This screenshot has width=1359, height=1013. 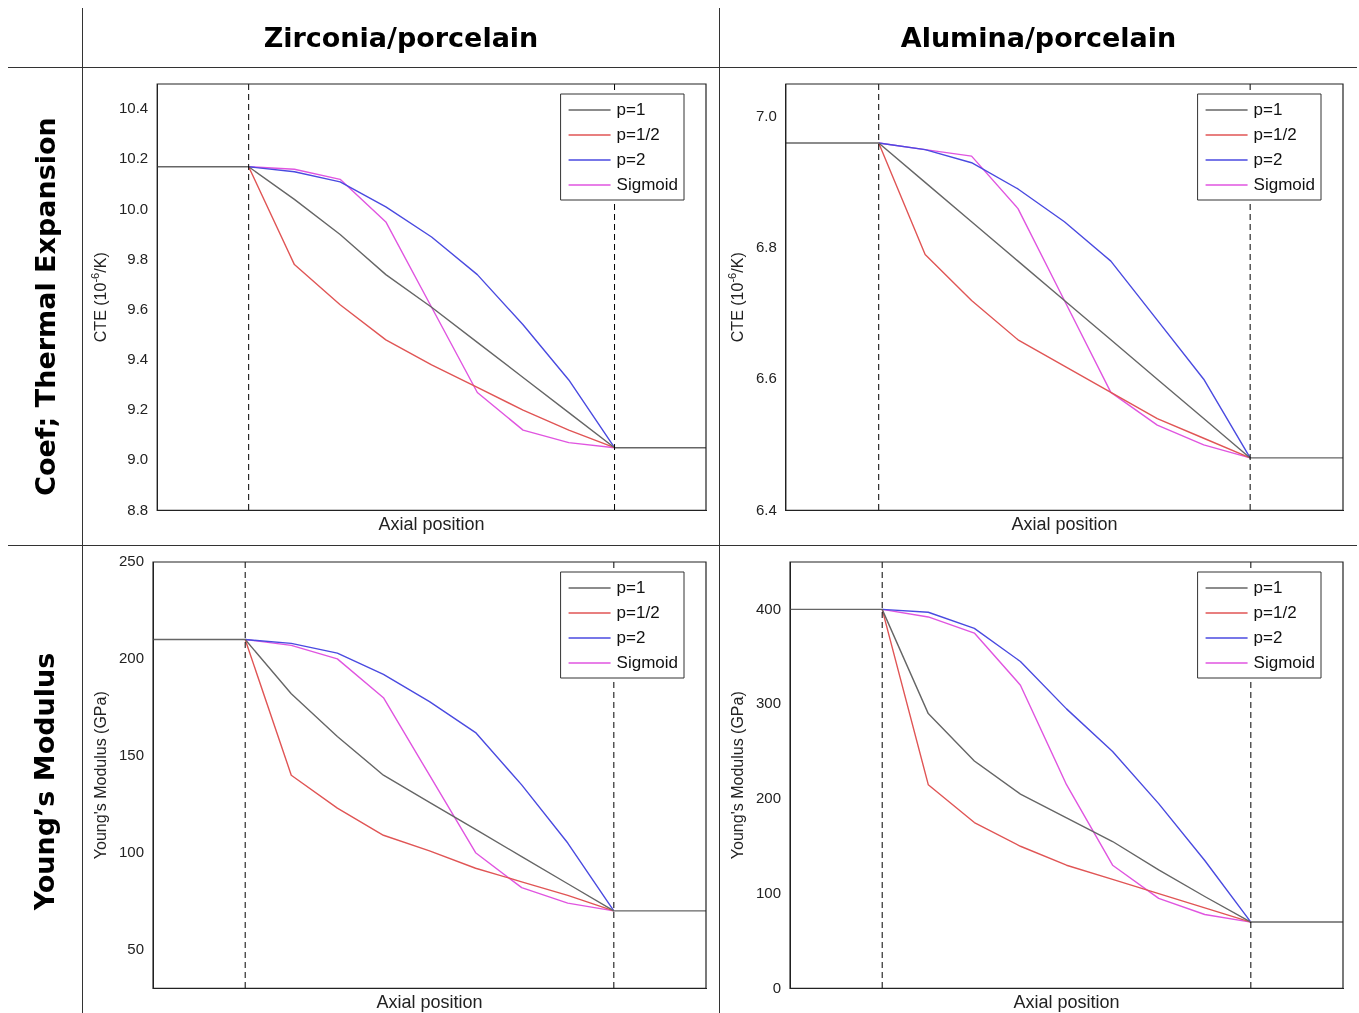 What do you see at coordinates (777, 987) in the screenshot?
I see `y-tick-label: 0` at bounding box center [777, 987].